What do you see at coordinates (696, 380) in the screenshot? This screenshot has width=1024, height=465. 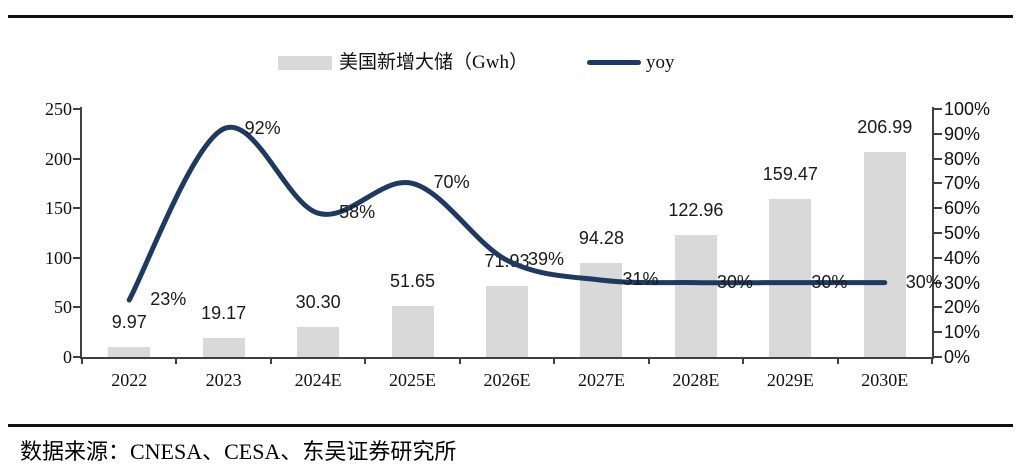 I see `x-axis-category-label: 2028E` at bounding box center [696, 380].